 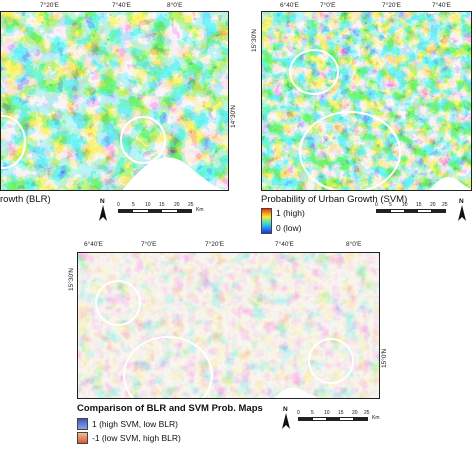 What do you see at coordinates (102, 201) in the screenshot?
I see `blr-north-label: N` at bounding box center [102, 201].